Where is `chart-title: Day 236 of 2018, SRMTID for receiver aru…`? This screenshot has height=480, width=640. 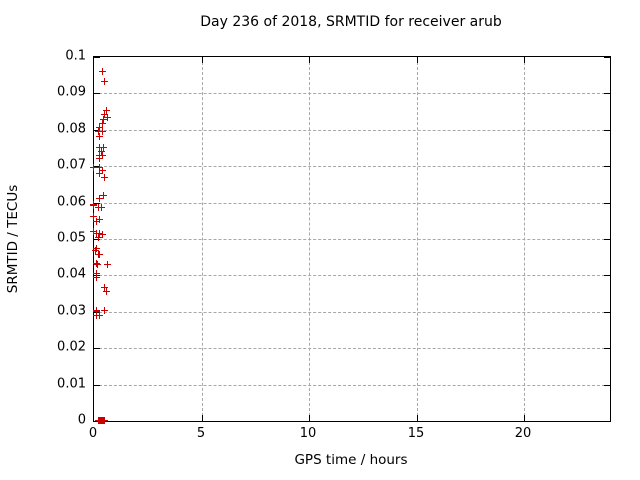
chart-title: Day 236 of 2018, SRMTID for receiver aru… is located at coordinates (351, 22).